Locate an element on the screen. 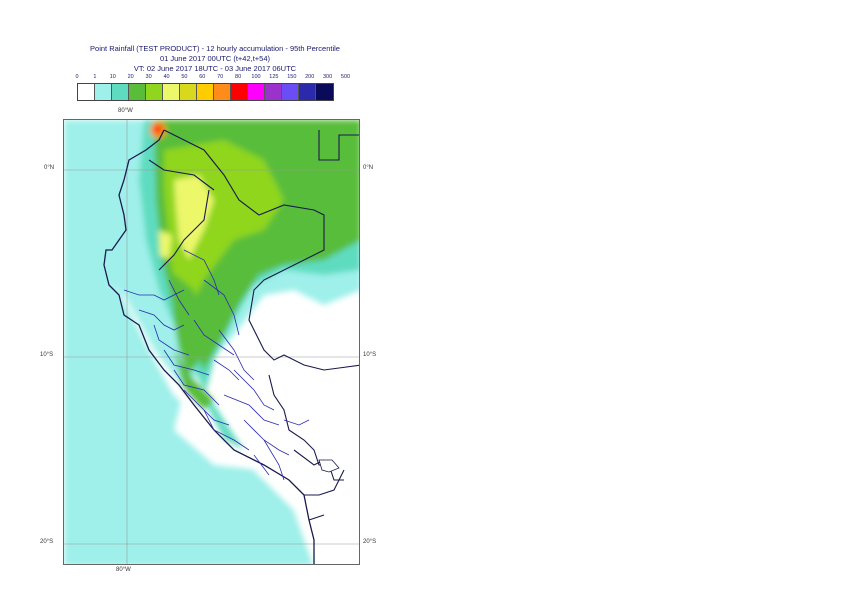 This screenshot has height=596, width=842. rain-zone-yellow is located at coordinates (194, 217).